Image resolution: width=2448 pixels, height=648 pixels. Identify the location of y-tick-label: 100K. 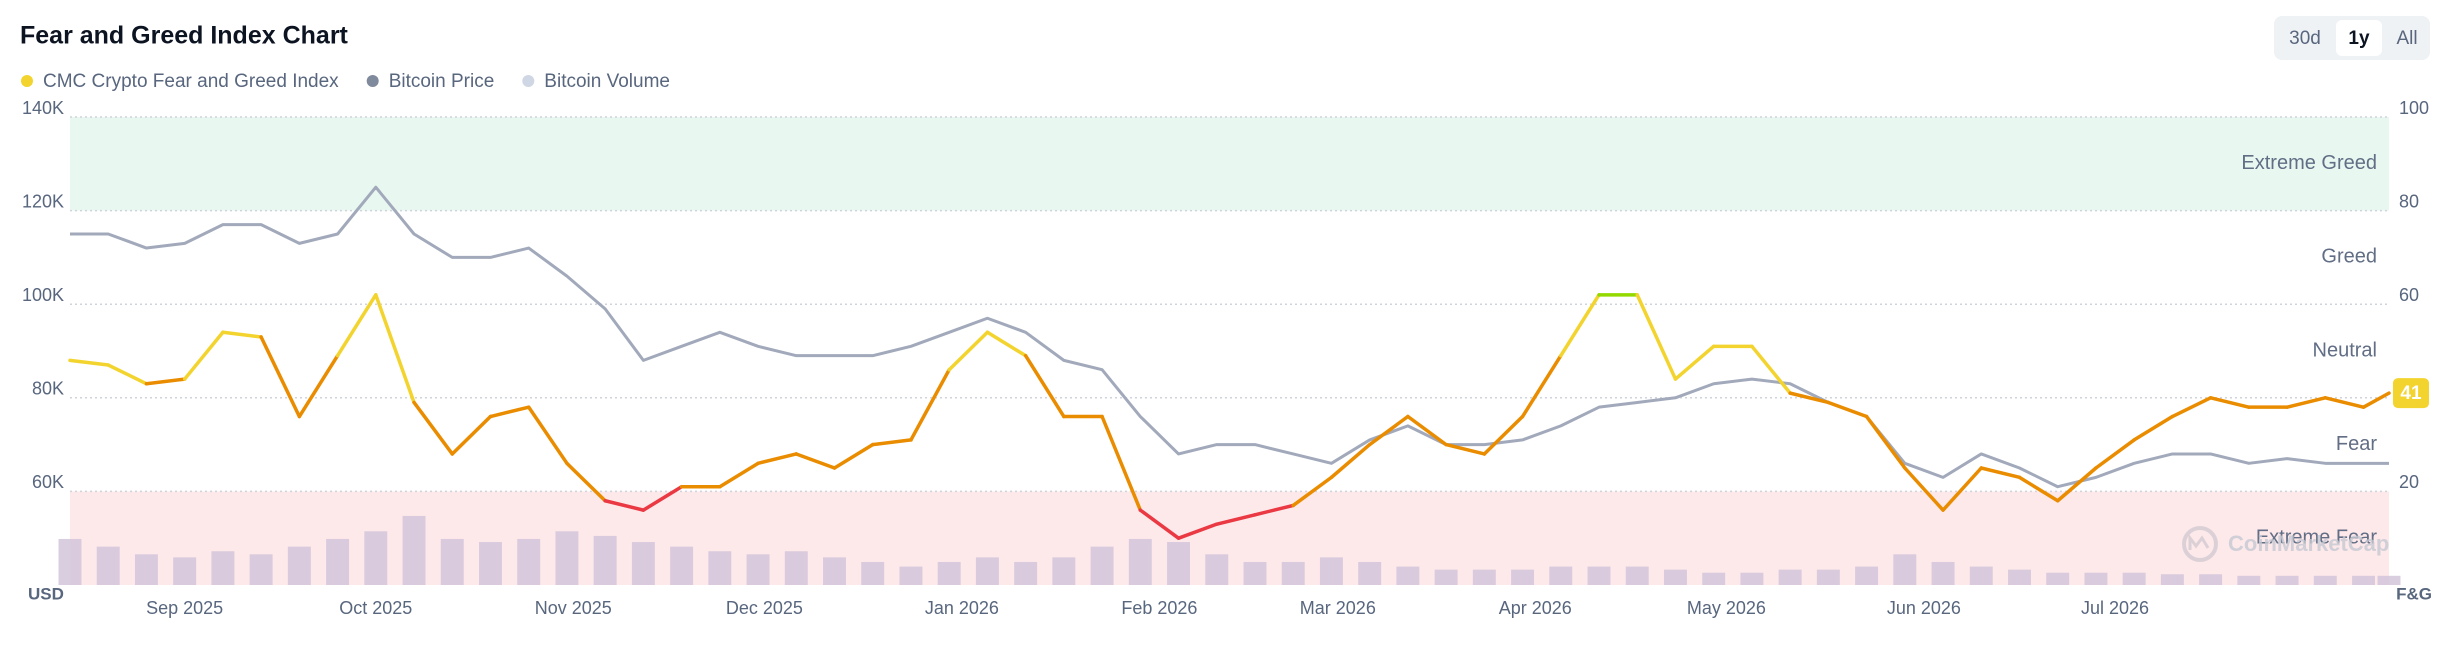
(43, 295).